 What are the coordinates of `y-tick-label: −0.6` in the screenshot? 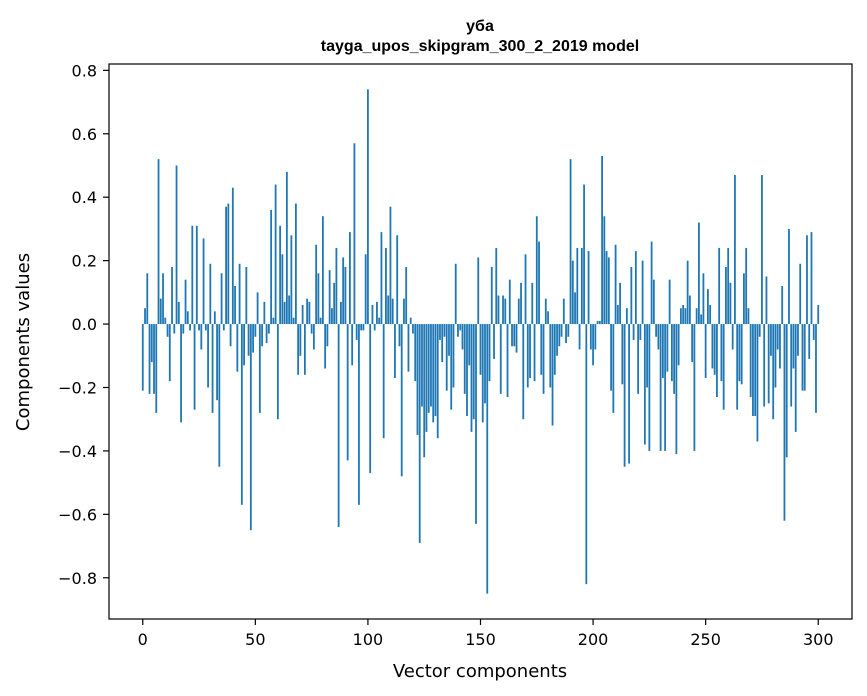 It's located at (77, 514).